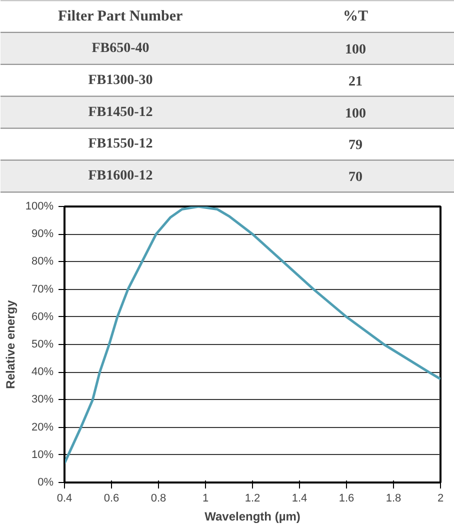 The width and height of the screenshot is (454, 532). Describe the element at coordinates (42, 262) in the screenshot. I see `y-tick-label: 80%` at that location.